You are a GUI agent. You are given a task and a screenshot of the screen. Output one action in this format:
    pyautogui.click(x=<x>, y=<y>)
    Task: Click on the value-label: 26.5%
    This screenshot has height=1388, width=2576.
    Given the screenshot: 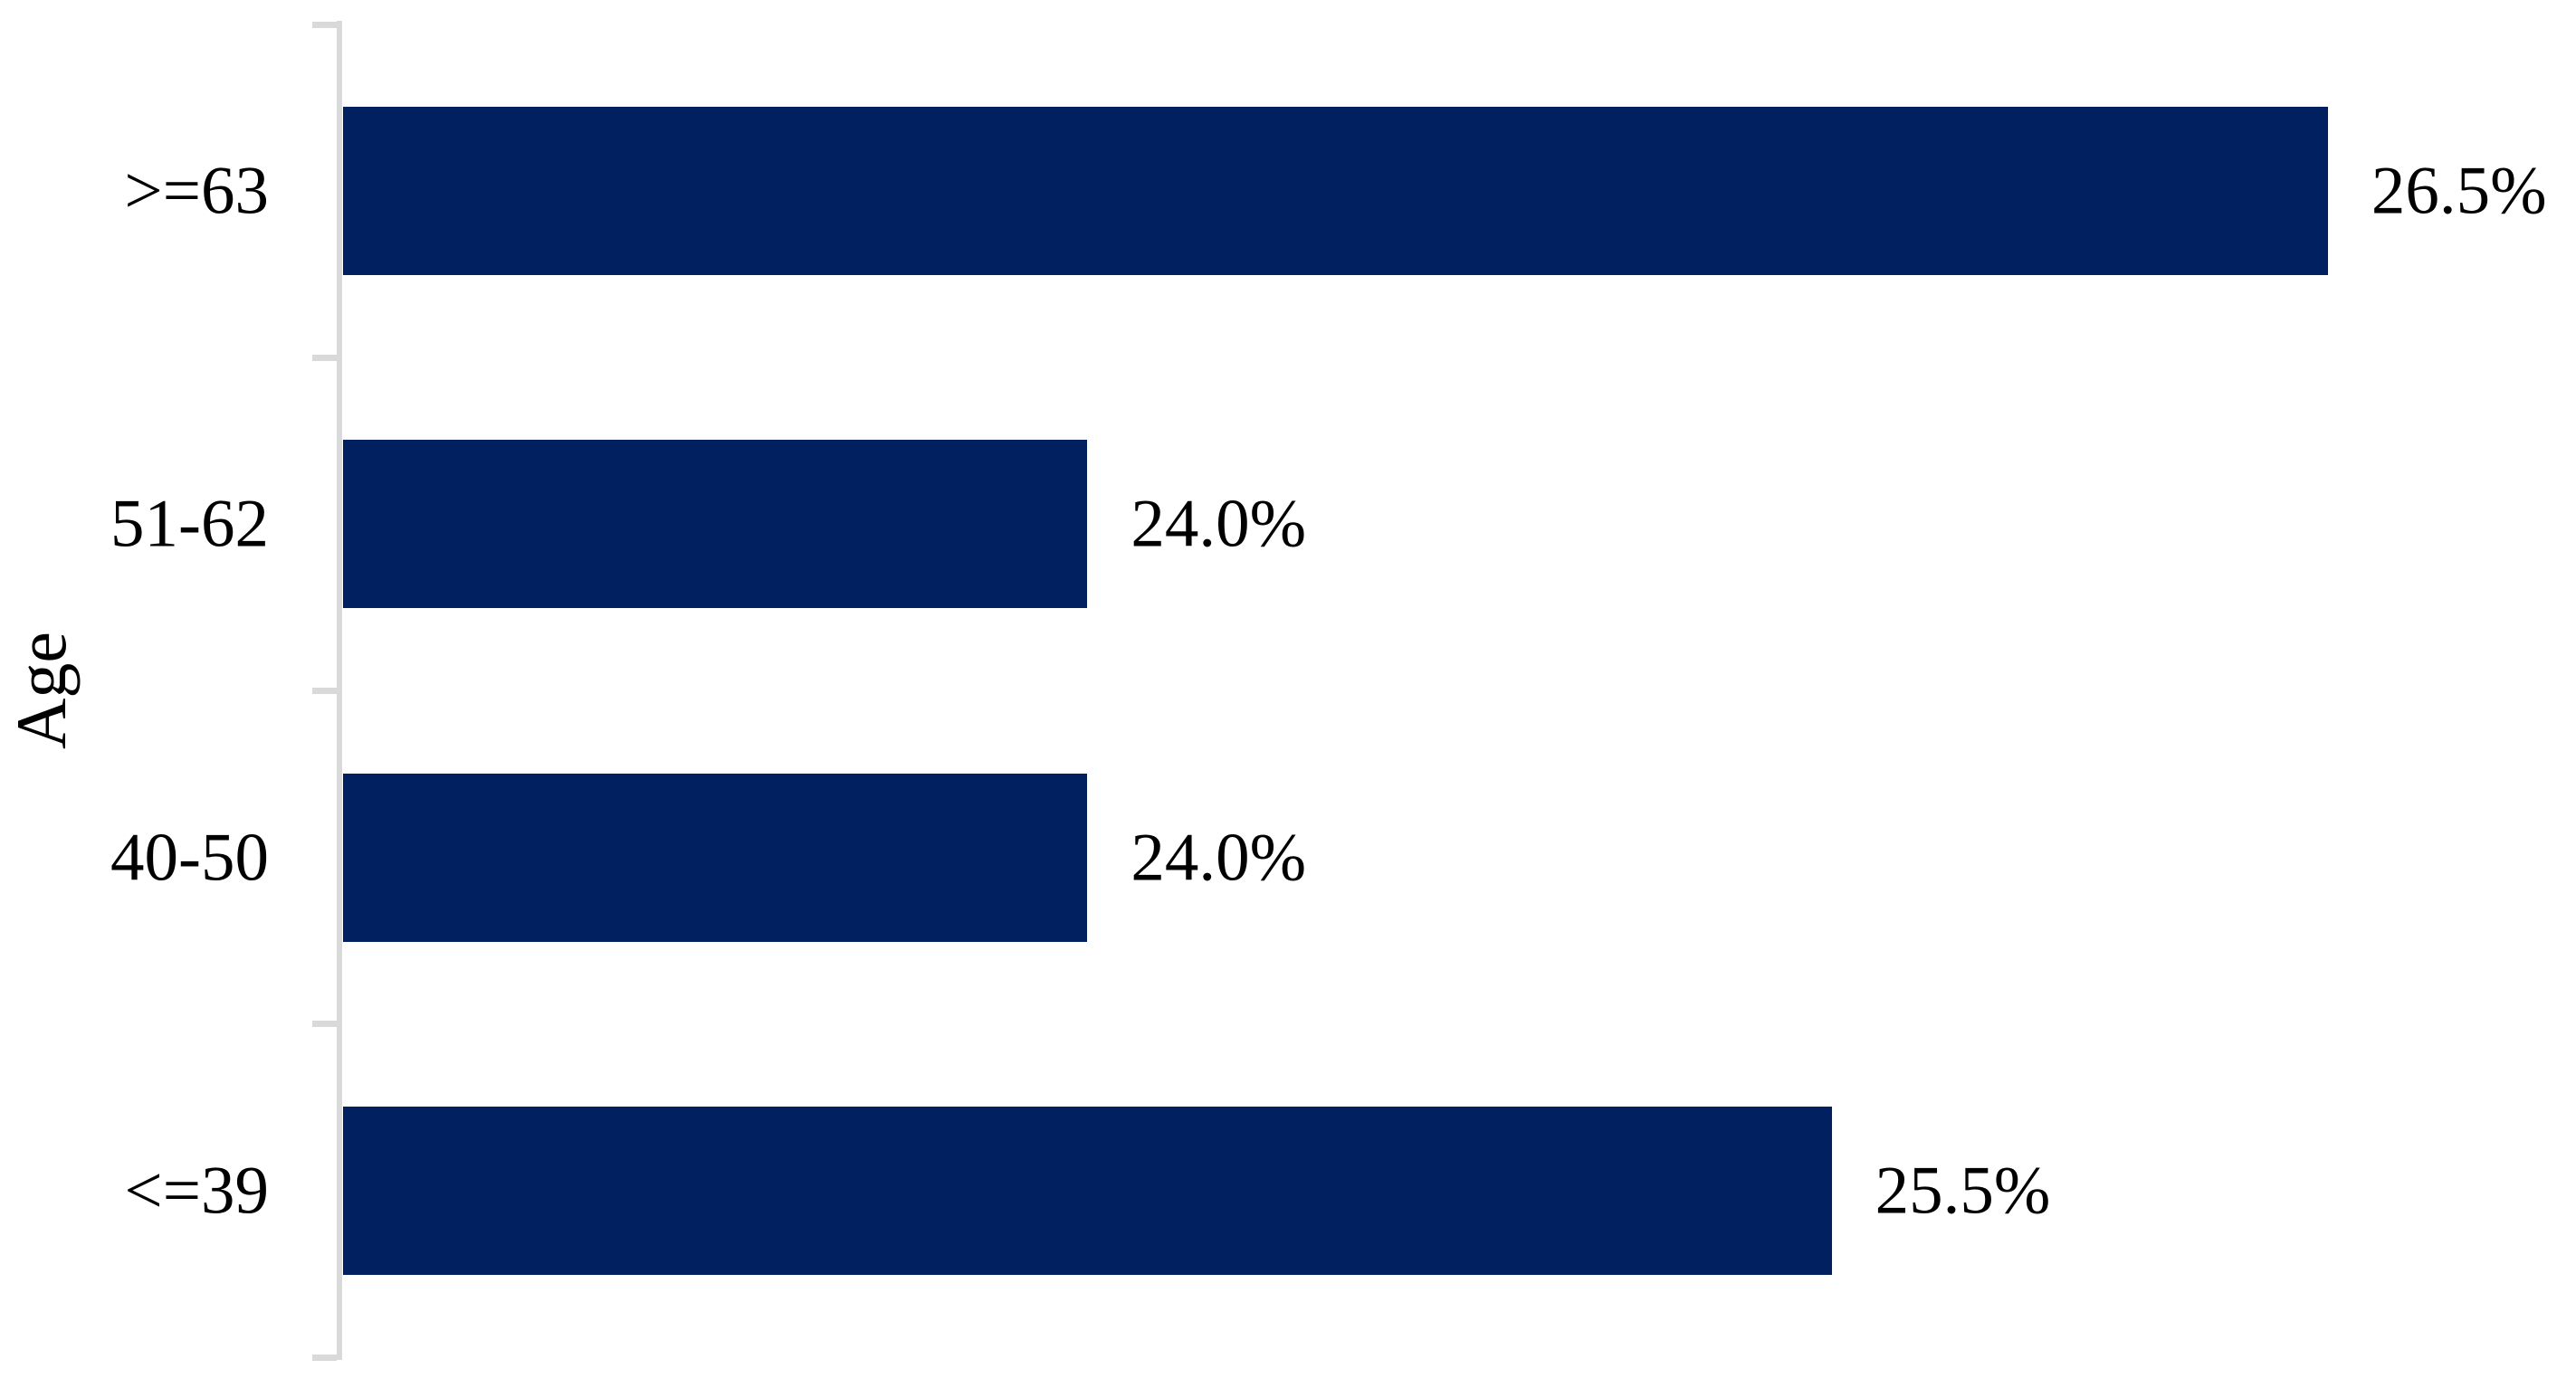 What is the action you would take?
    pyautogui.click(x=2459, y=191)
    